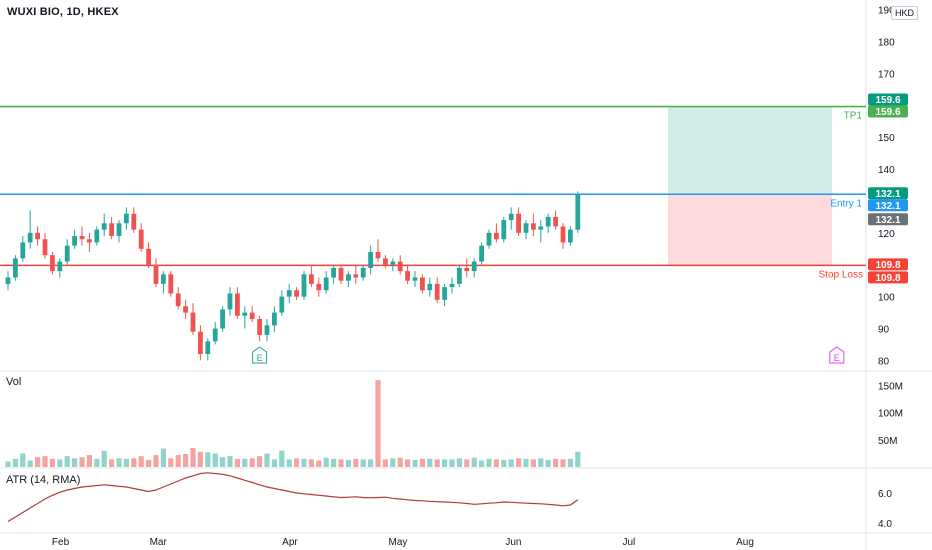 Image resolution: width=932 pixels, height=550 pixels. I want to click on x-tick-label: Jul, so click(628, 542).